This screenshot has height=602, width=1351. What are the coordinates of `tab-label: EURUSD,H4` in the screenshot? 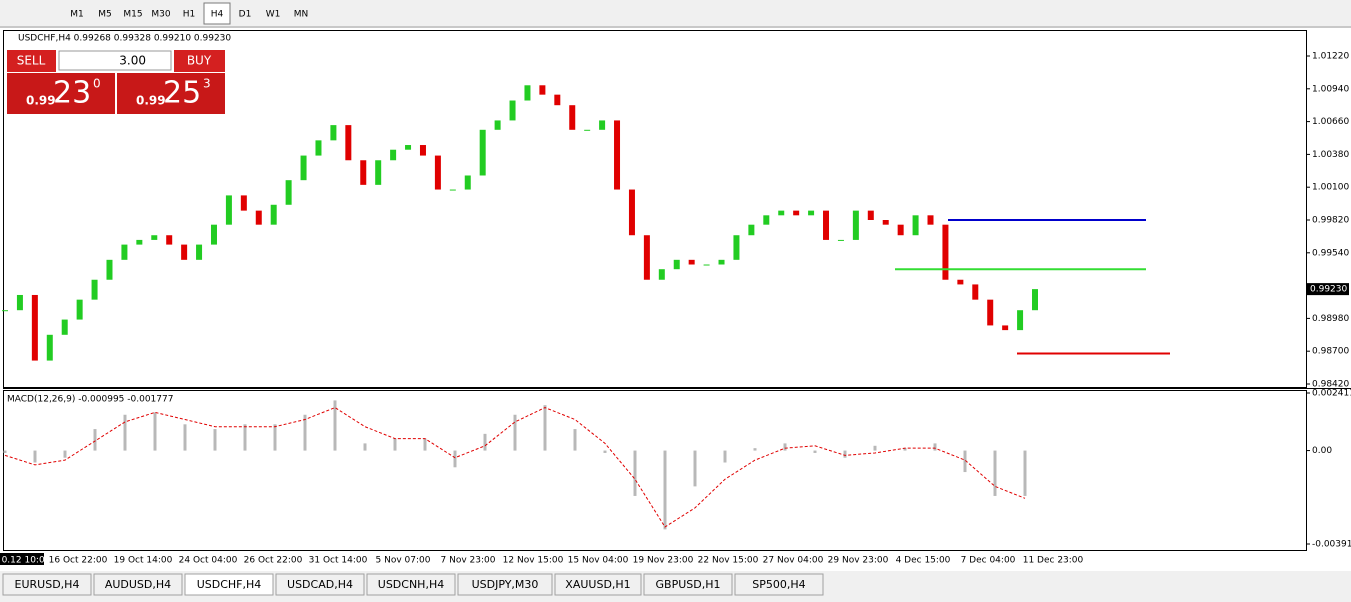 It's located at (47, 584).